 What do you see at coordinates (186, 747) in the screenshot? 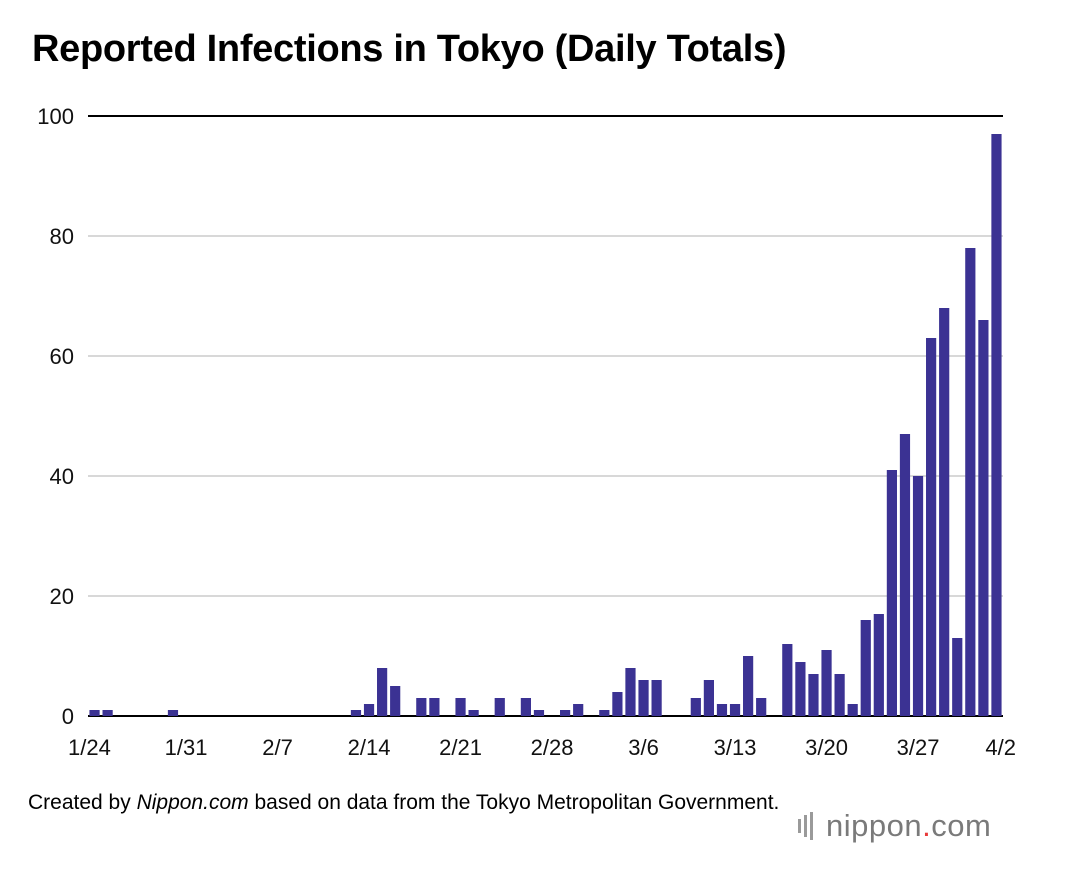
I see `x-tick-label: 1/31` at bounding box center [186, 747].